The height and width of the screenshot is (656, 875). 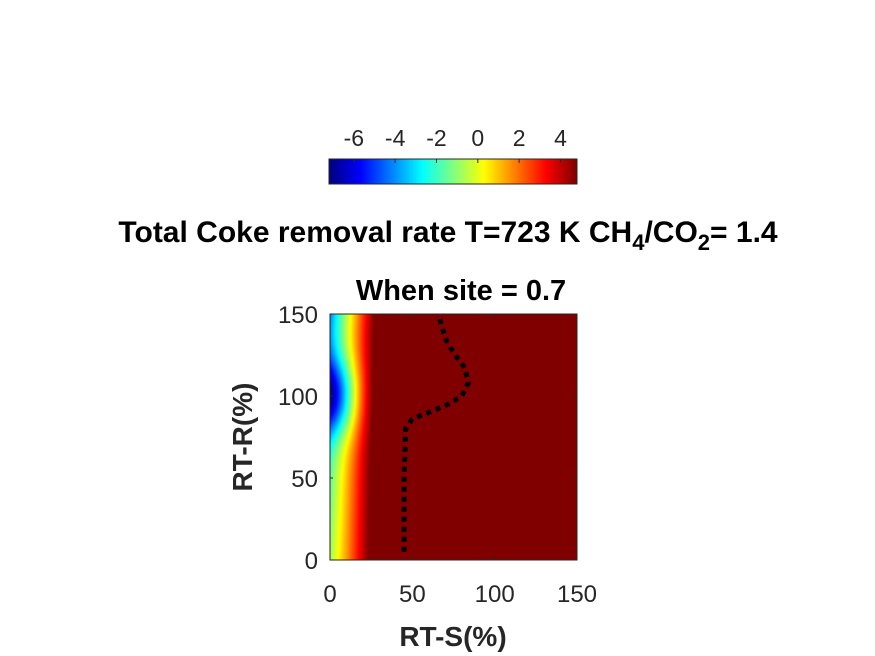 What do you see at coordinates (457, 161) in the screenshot?
I see `colorbar-ticks` at bounding box center [457, 161].